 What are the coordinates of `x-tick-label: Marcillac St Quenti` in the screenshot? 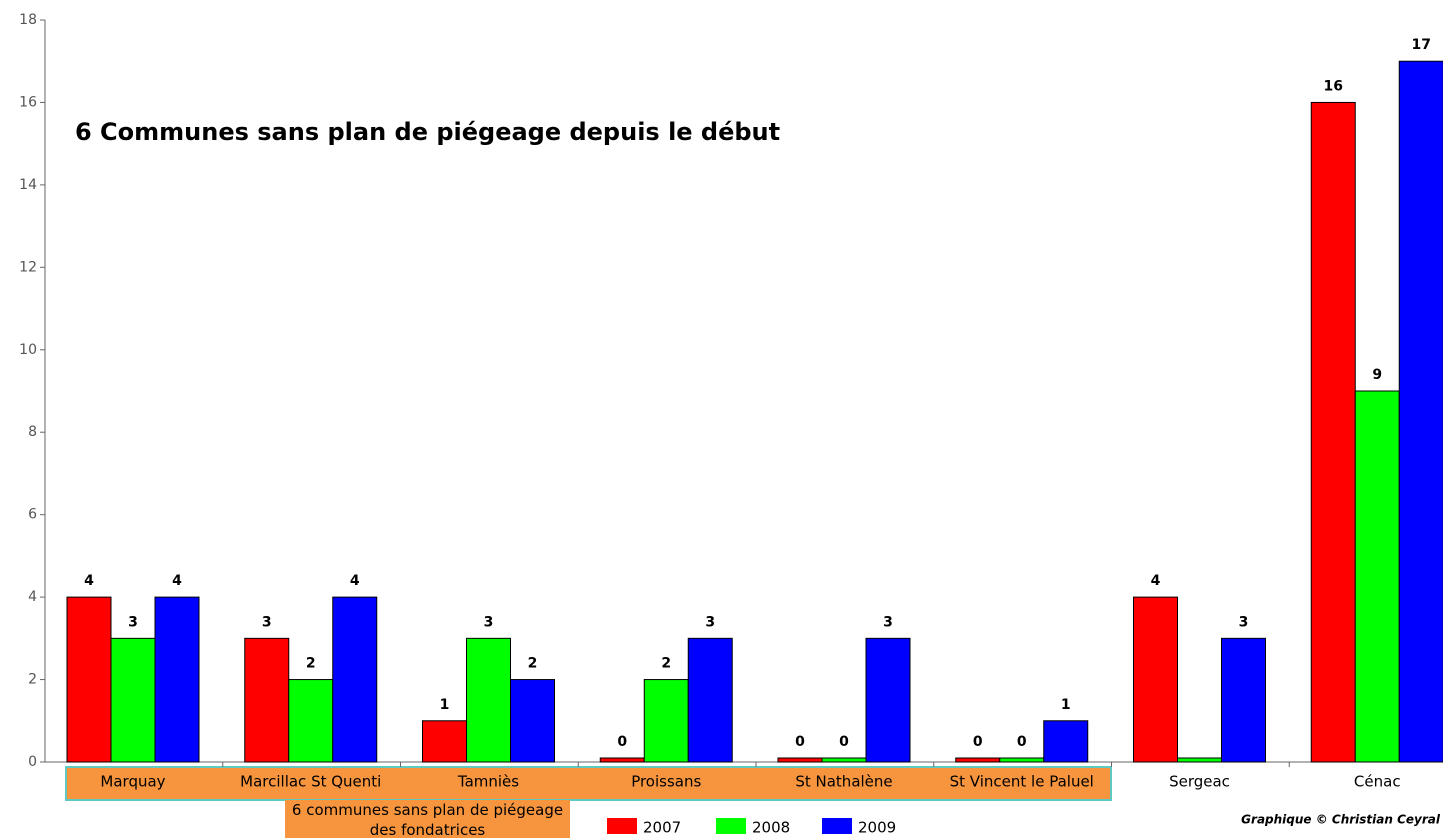 It's located at (310, 782).